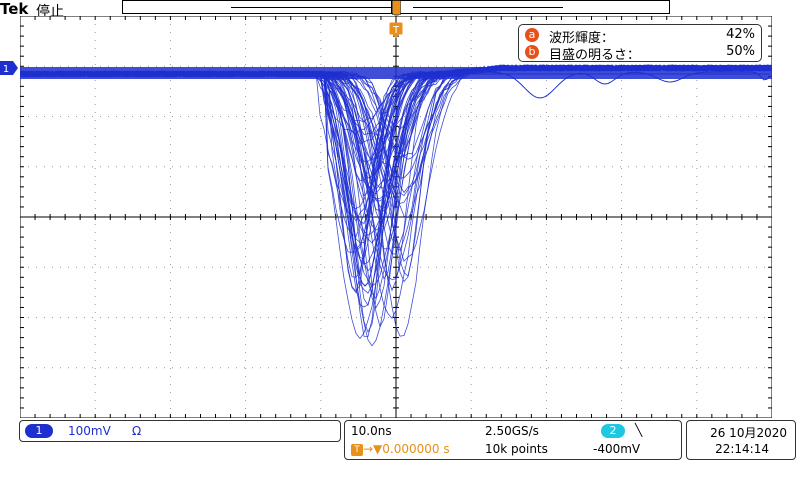  What do you see at coordinates (416, 449) in the screenshot?
I see `delay-value: 0.000000 s` at bounding box center [416, 449].